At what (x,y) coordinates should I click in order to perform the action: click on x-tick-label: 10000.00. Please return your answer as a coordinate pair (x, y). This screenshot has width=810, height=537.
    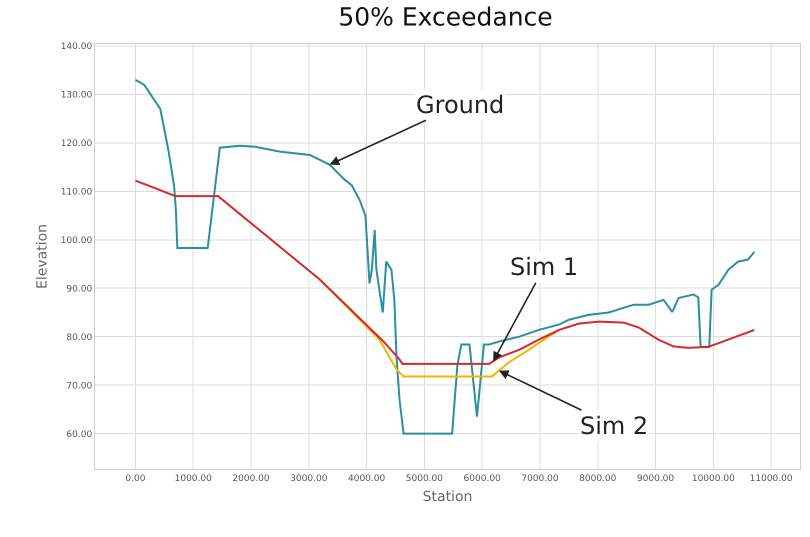
    Looking at the image, I should click on (714, 479).